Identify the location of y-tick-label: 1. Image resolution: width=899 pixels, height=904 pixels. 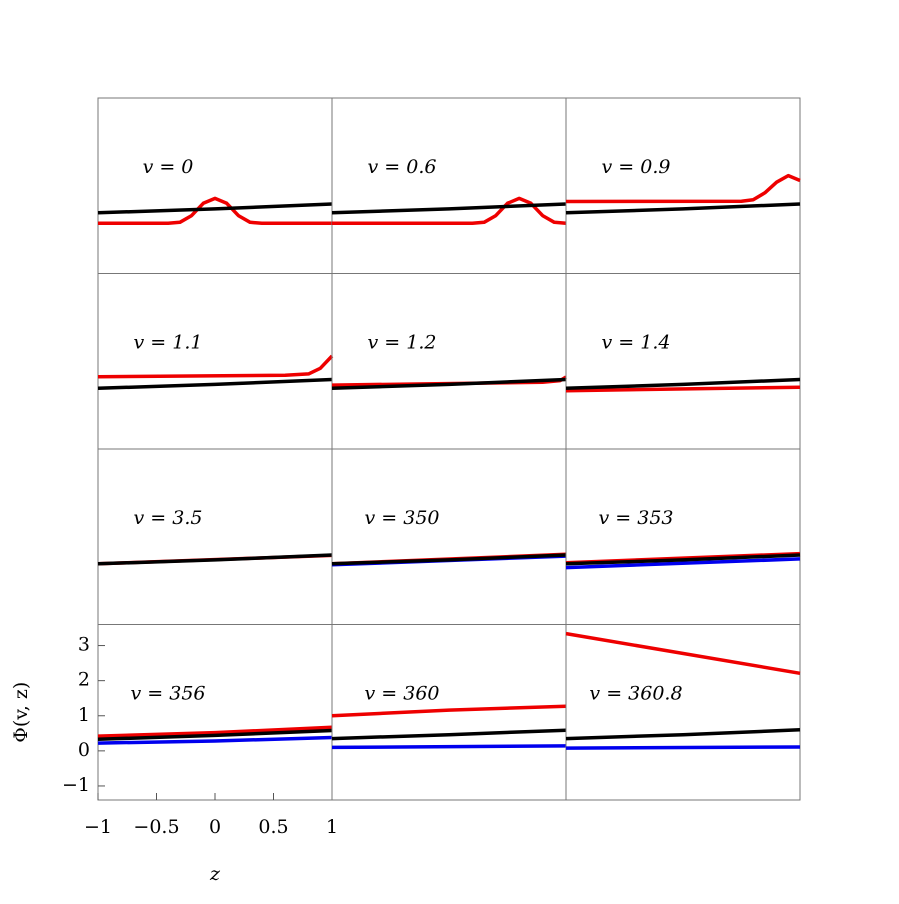
(84, 715).